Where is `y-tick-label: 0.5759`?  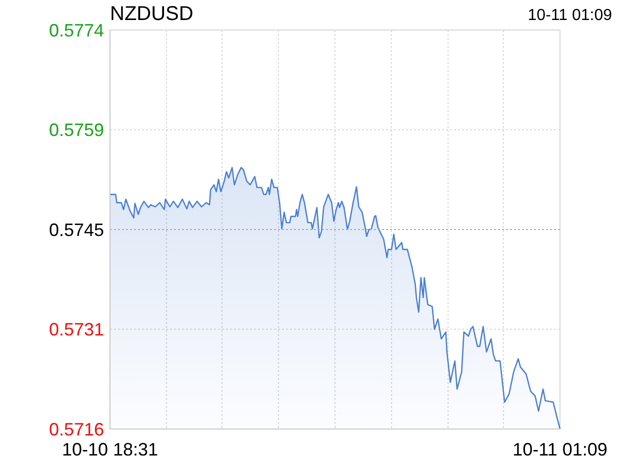 y-tick-label: 0.5759 is located at coordinates (76, 130).